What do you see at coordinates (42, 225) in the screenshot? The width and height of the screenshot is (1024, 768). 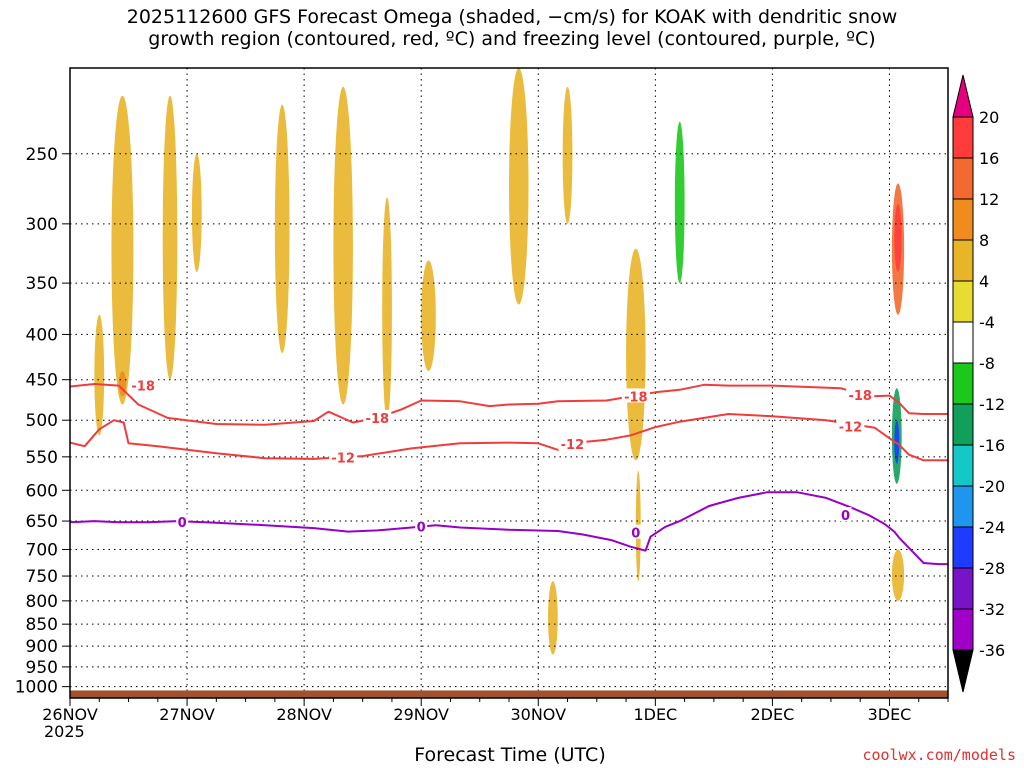 I see `y-tick-label: 300` at bounding box center [42, 225].